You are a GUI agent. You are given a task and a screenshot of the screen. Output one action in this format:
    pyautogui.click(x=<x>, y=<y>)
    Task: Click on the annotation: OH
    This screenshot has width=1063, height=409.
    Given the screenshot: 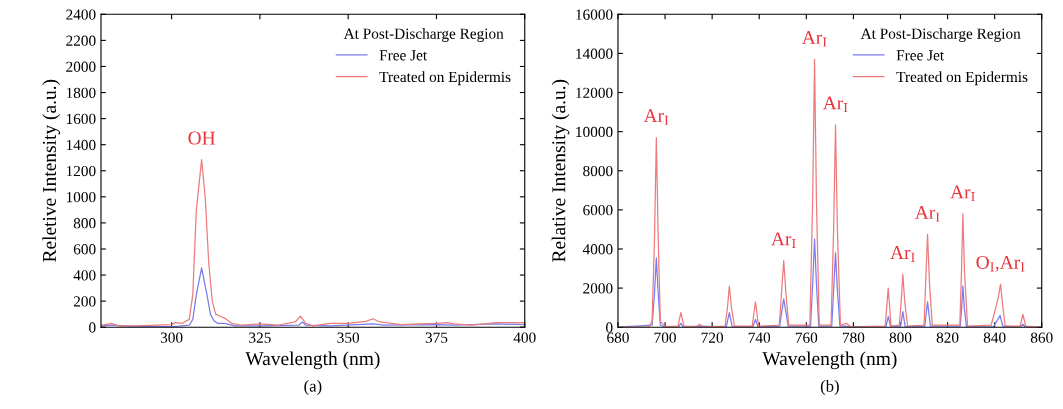 What is the action you would take?
    pyautogui.click(x=202, y=138)
    